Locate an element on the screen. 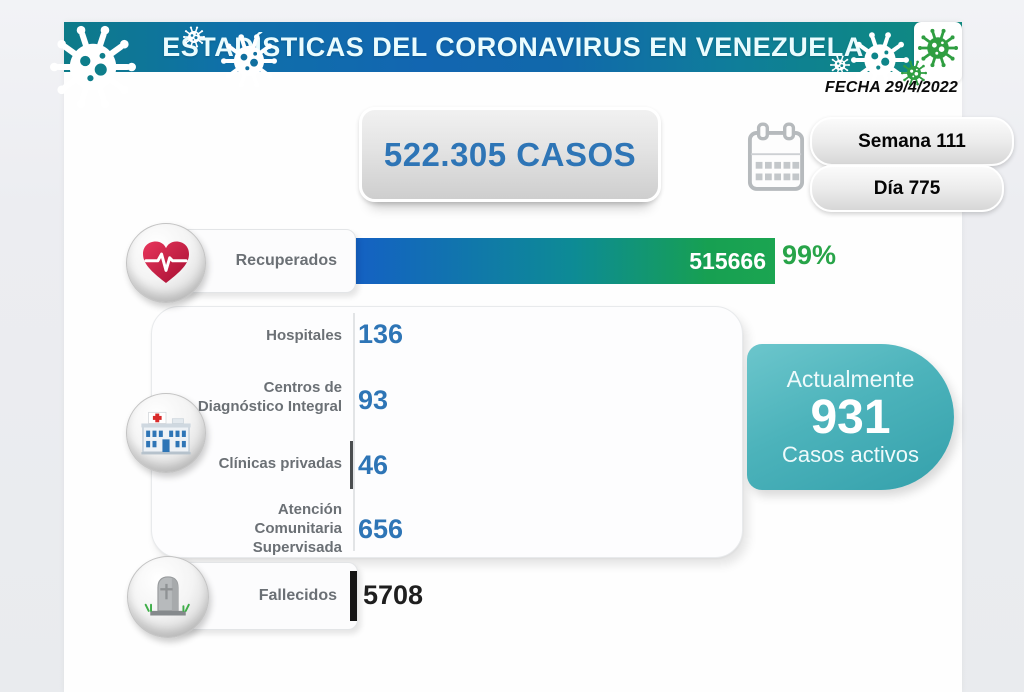  facility-label: Clínicas privadas is located at coordinates (280, 463).